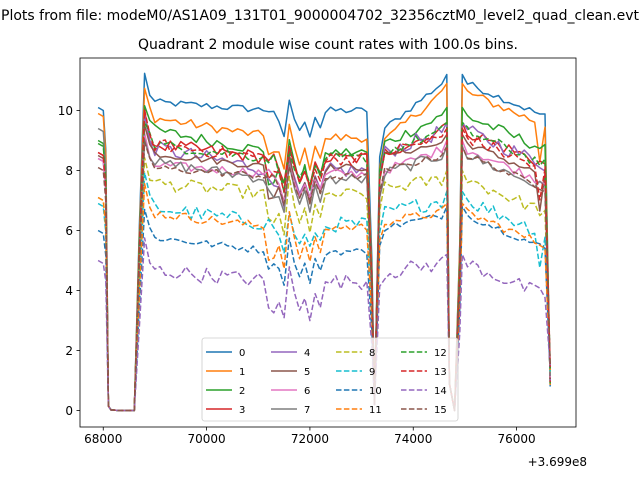 The width and height of the screenshot is (640, 480). Describe the element at coordinates (242, 391) in the screenshot. I see `legend-label-2: 2` at that location.